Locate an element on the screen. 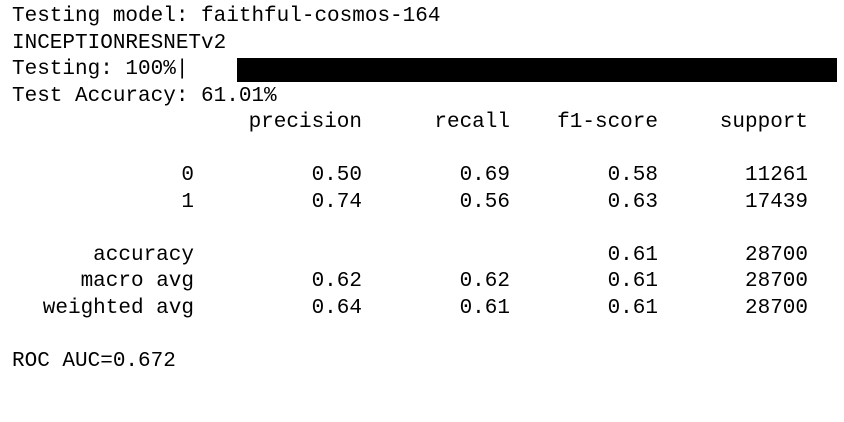 This screenshot has width=844, height=422. row-label: weighted avg is located at coordinates (118, 308).